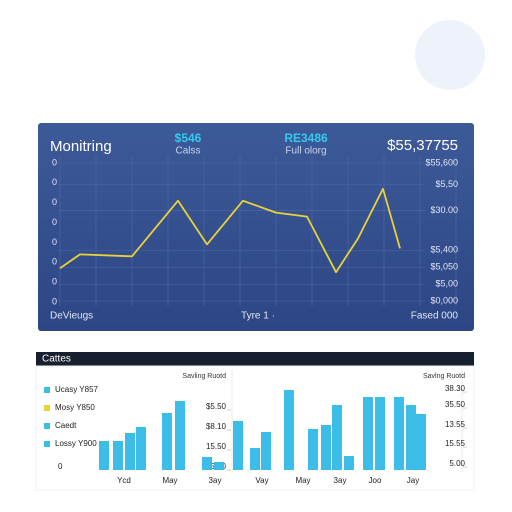  I want to click on y-axis-title: Savling Ruotd, so click(204, 376).